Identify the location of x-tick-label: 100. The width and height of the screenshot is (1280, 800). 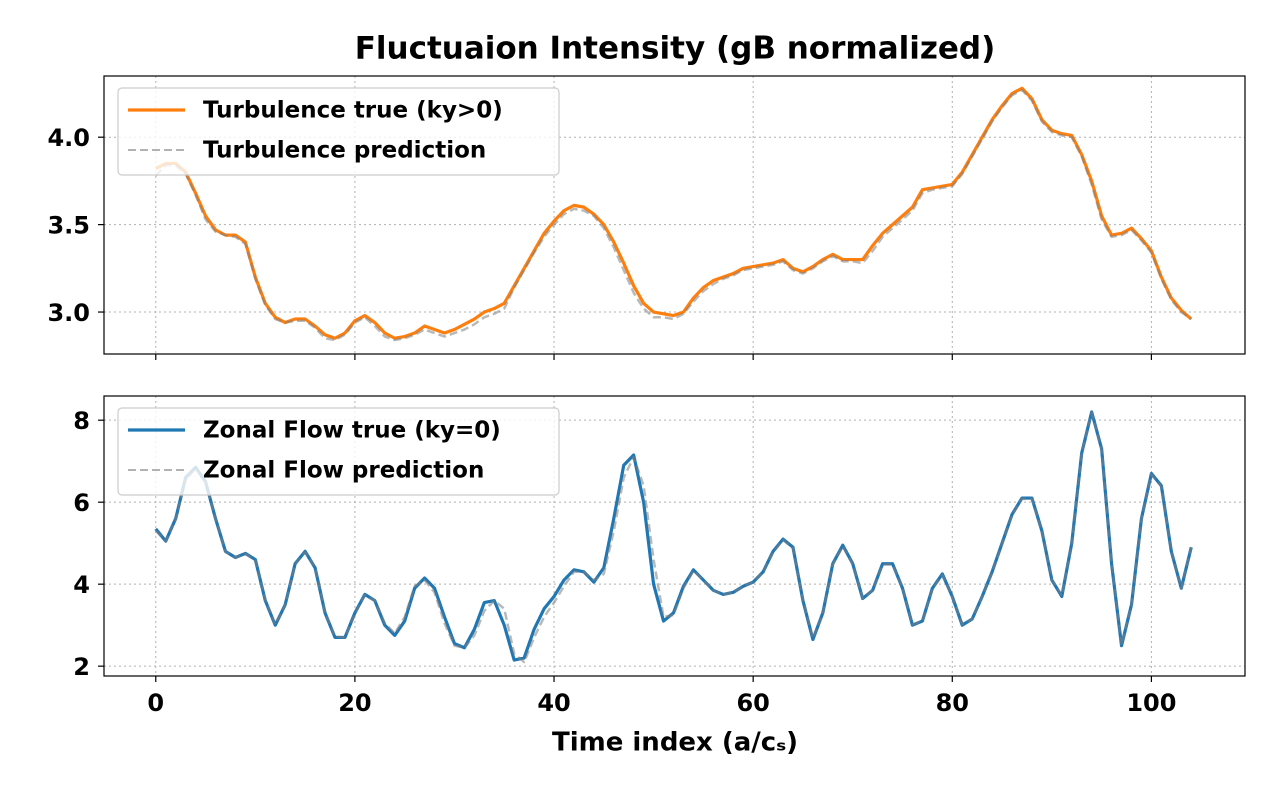
(1151, 703).